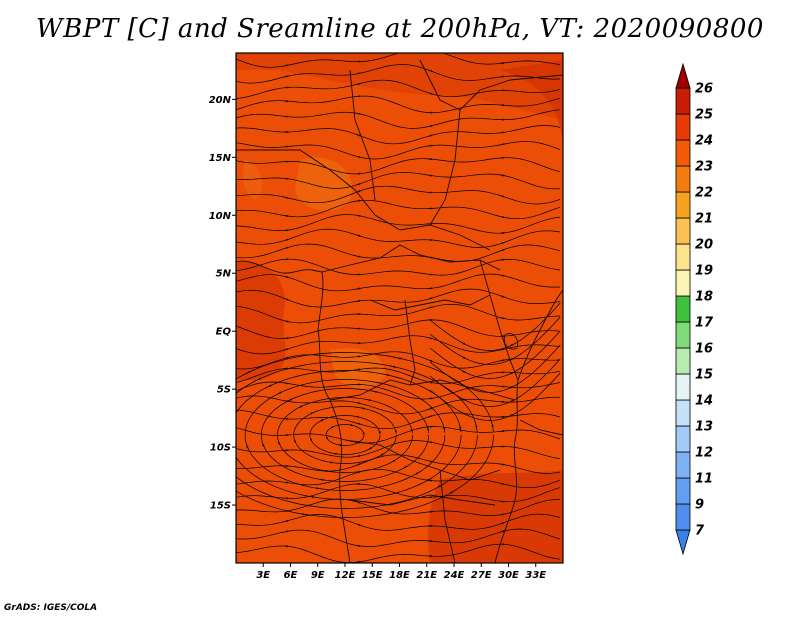 This screenshot has height=618, width=800. What do you see at coordinates (401, 572) in the screenshot?
I see `longitude-axis: 3E 6E 9E 12E 15E 18E 21E 24E 27E 30E 33E` at bounding box center [401, 572].